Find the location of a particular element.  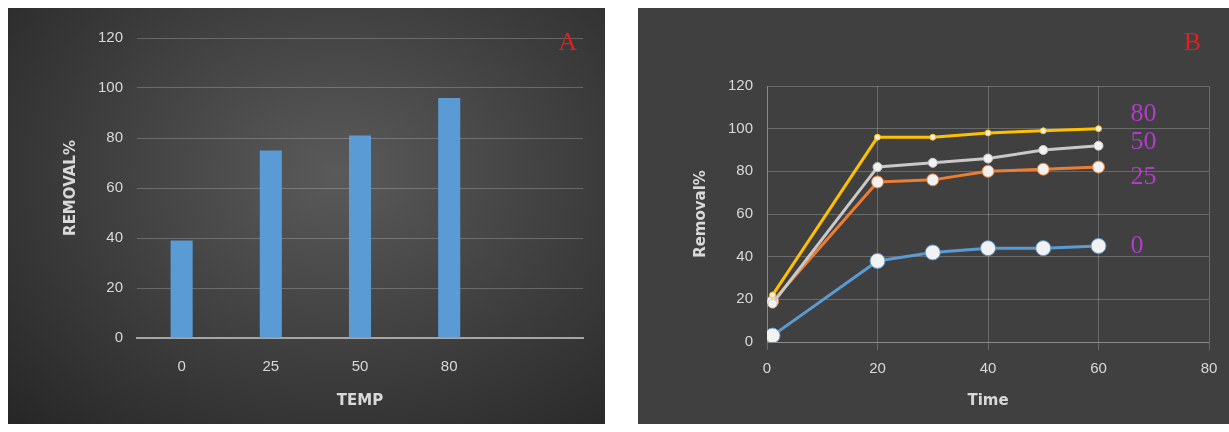

y-axis-title: REMOVAL% is located at coordinates (69, 188).